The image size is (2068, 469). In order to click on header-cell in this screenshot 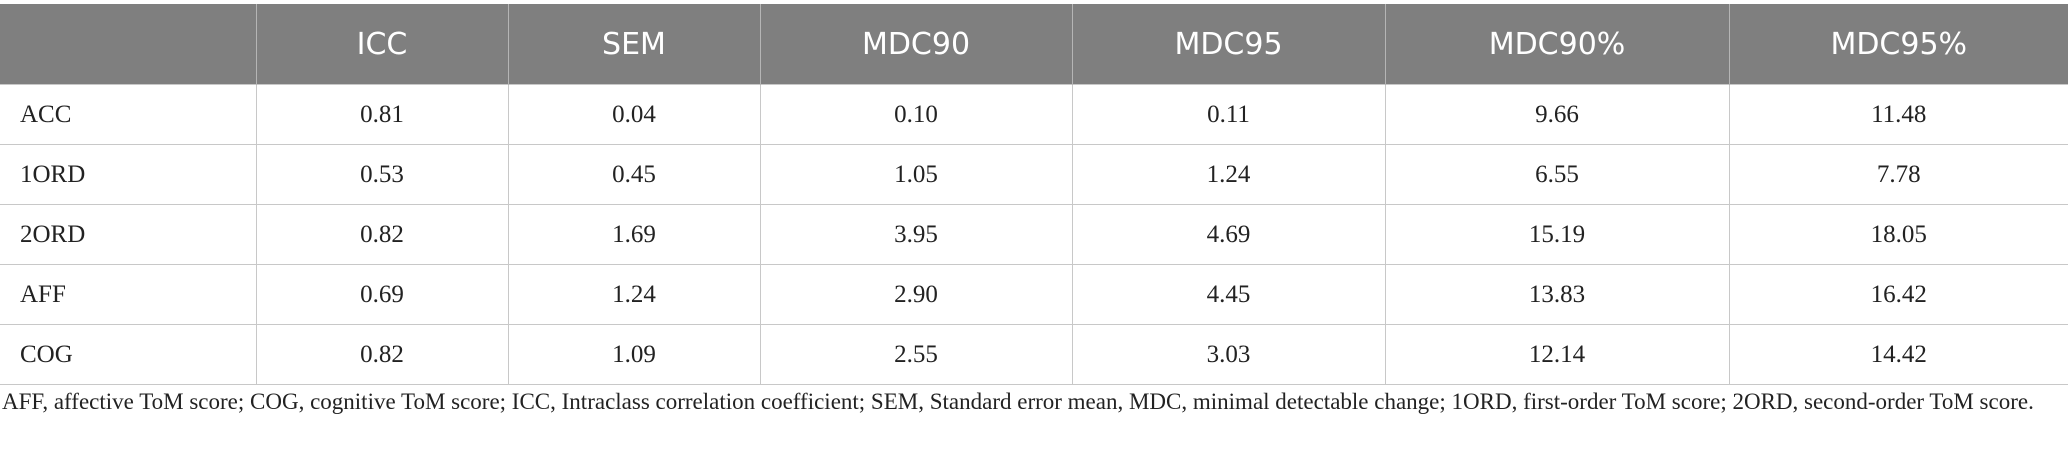, I will do `click(128, 44)`.